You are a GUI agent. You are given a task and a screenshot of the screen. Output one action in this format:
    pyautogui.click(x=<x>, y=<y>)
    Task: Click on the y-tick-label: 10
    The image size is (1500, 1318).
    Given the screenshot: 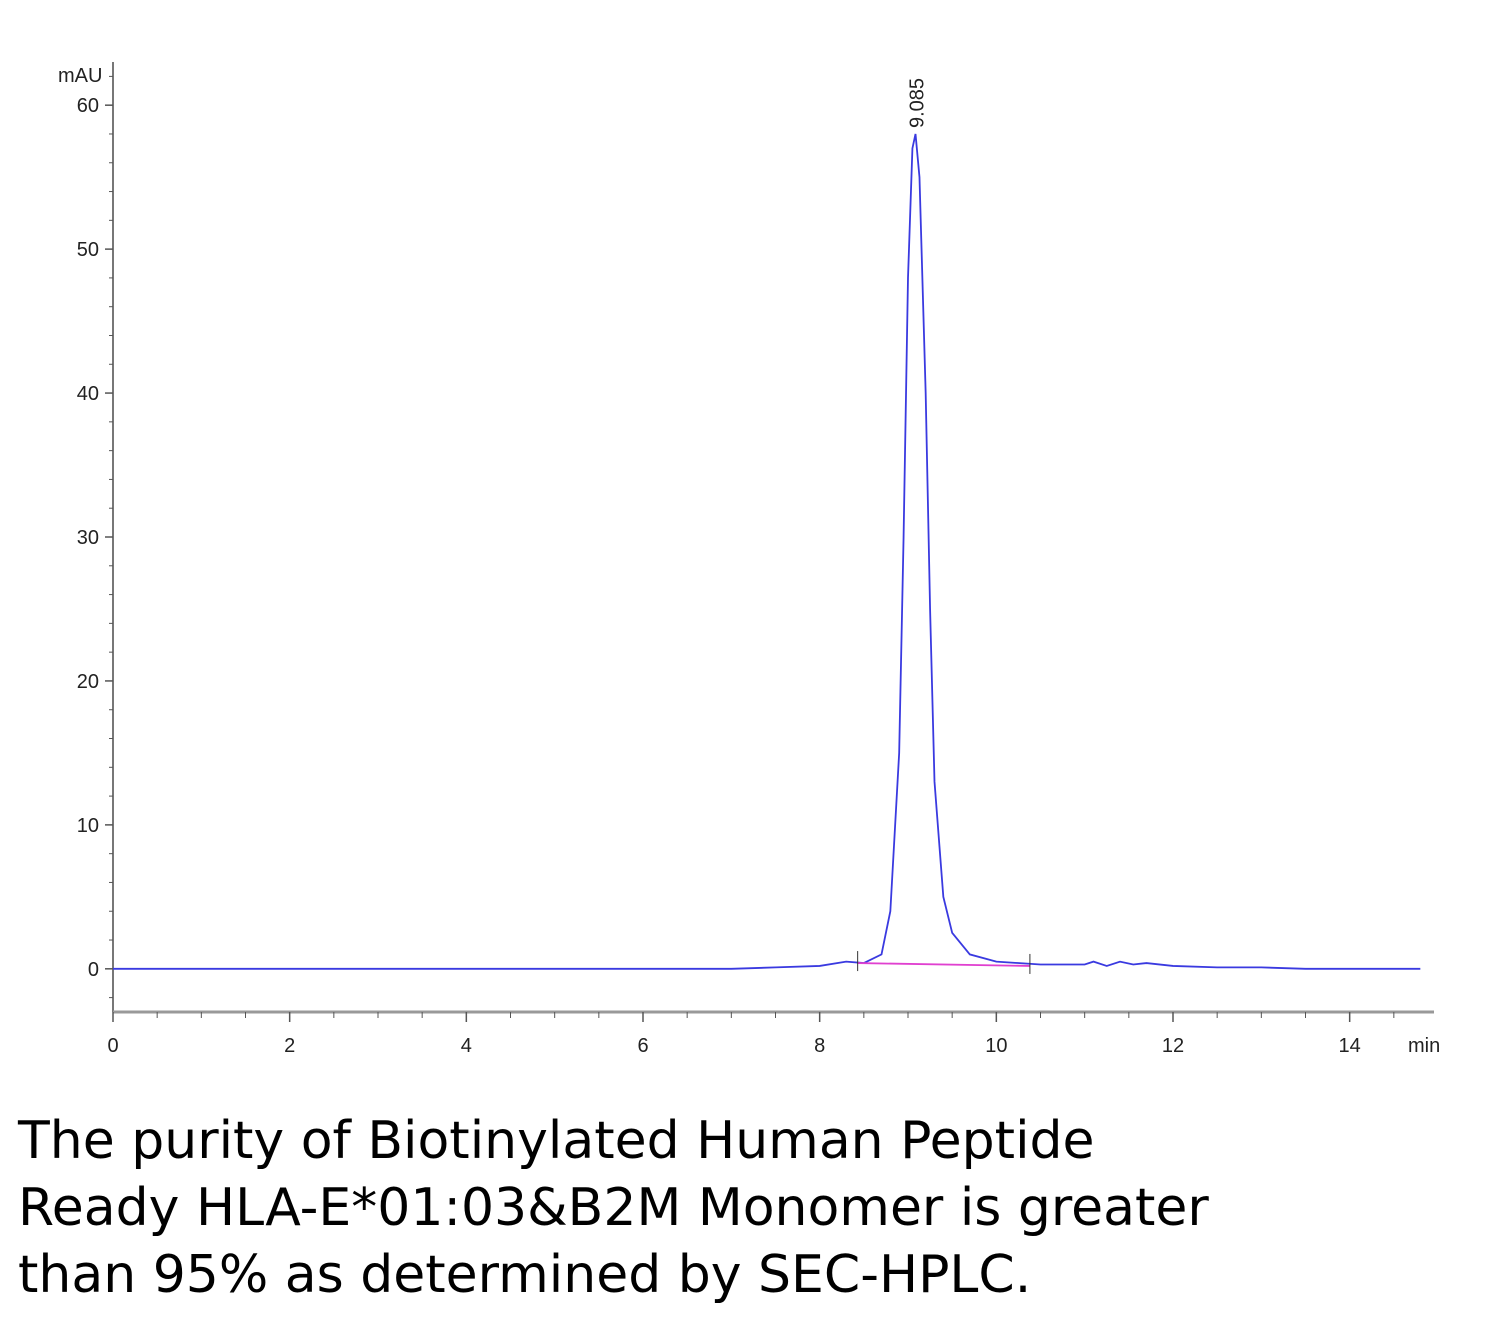 What is the action you would take?
    pyautogui.click(x=88, y=826)
    